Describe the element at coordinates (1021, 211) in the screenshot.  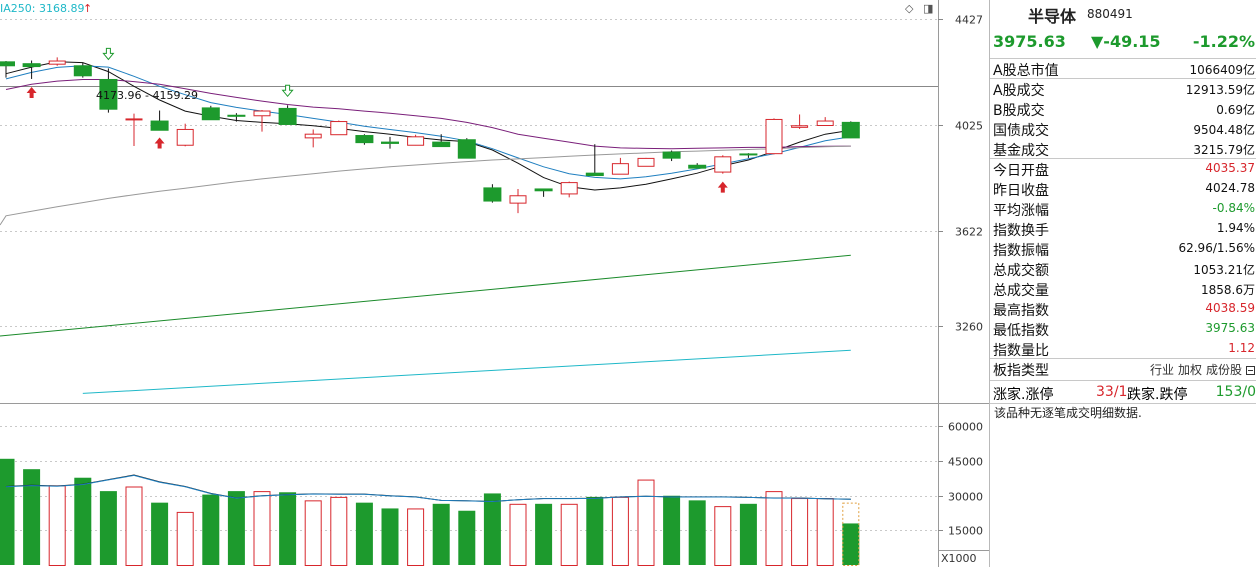
I see `stat-label: 平均涨幅` at that location.